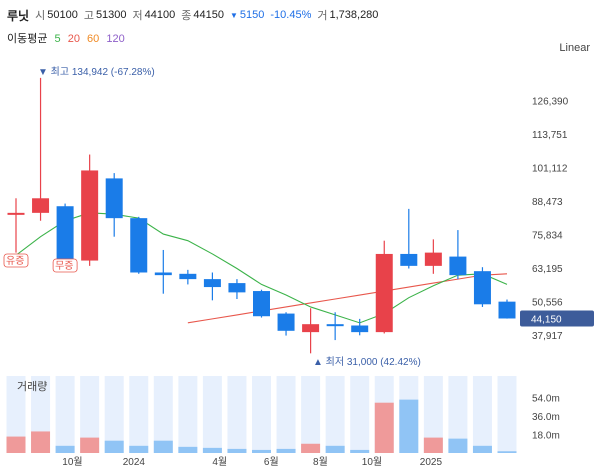 Image resolution: width=600 pixels, height=471 pixels. I want to click on y-tick-label: 126,390, so click(550, 102).